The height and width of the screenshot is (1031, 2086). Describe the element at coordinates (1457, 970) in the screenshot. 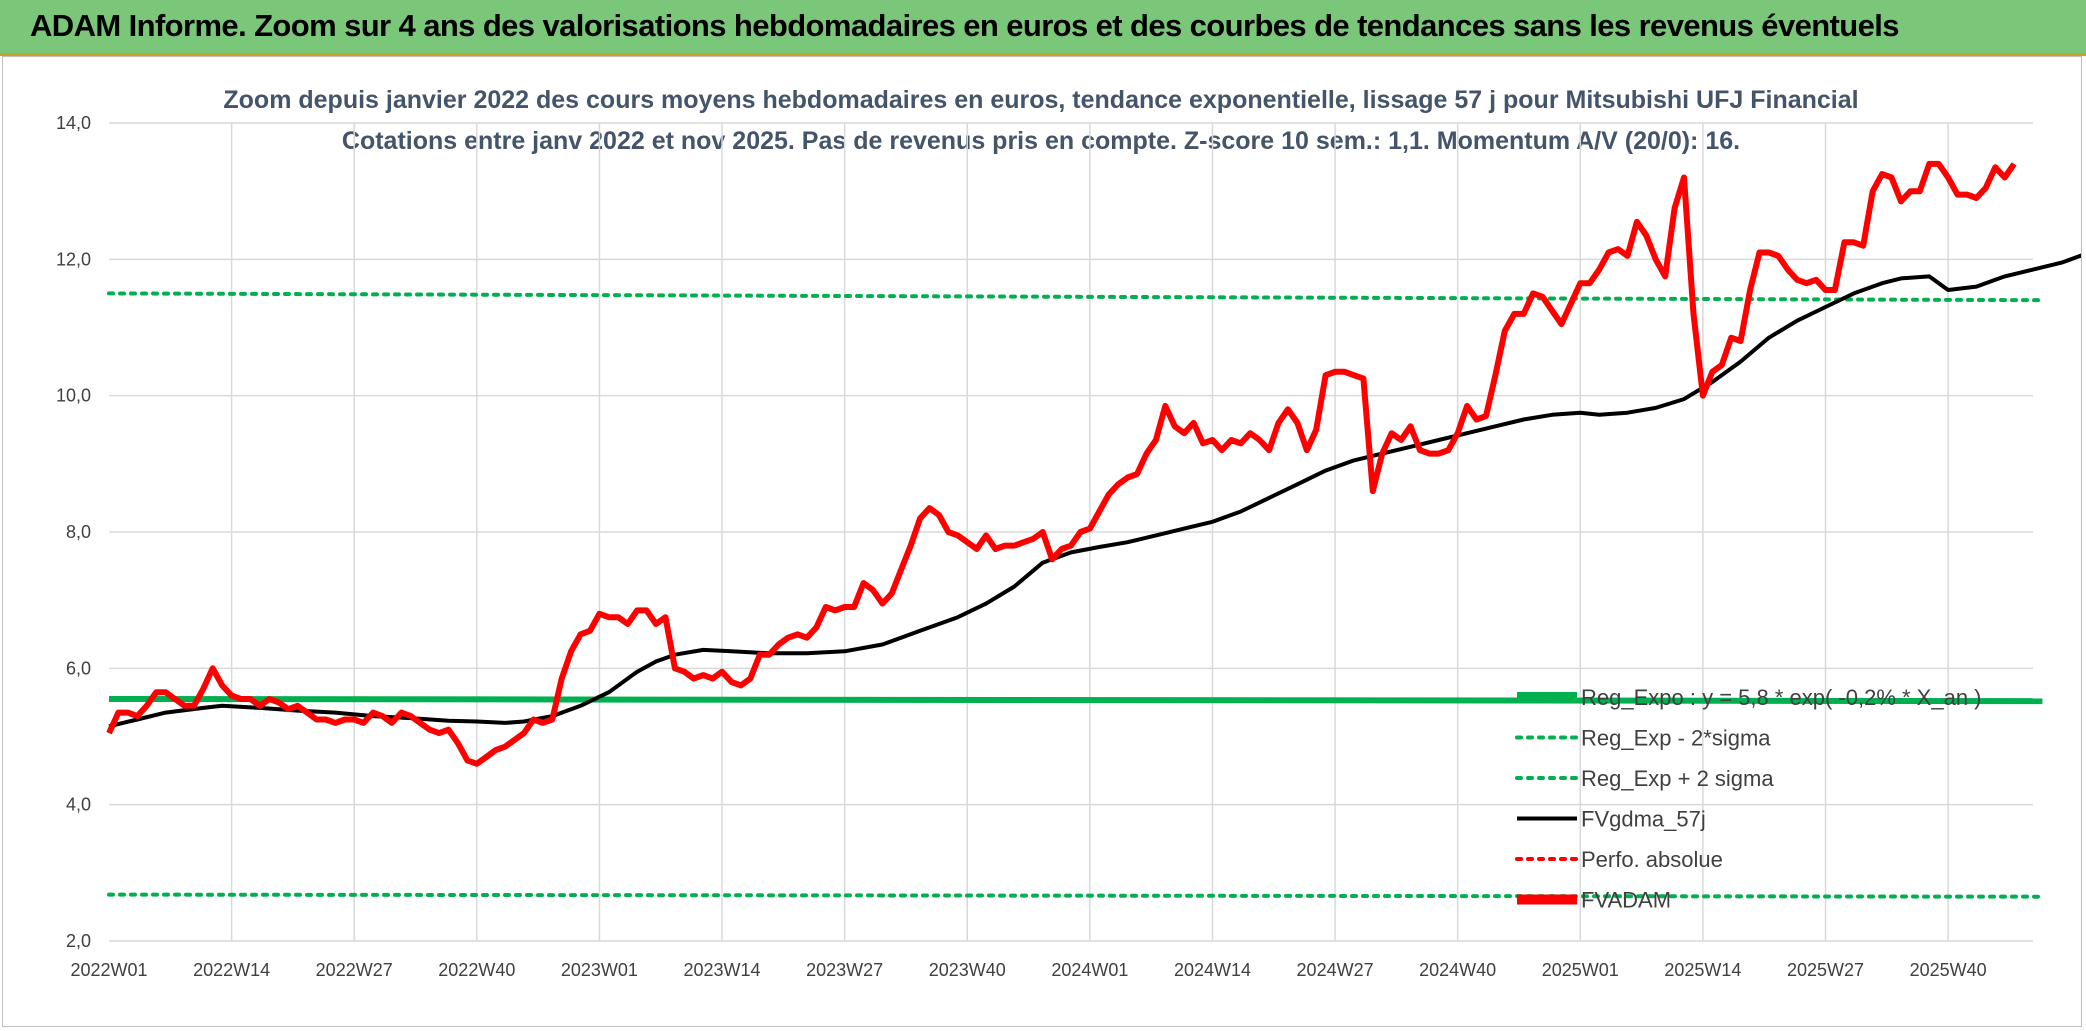

I see `x-tick-label: 2024W40` at that location.